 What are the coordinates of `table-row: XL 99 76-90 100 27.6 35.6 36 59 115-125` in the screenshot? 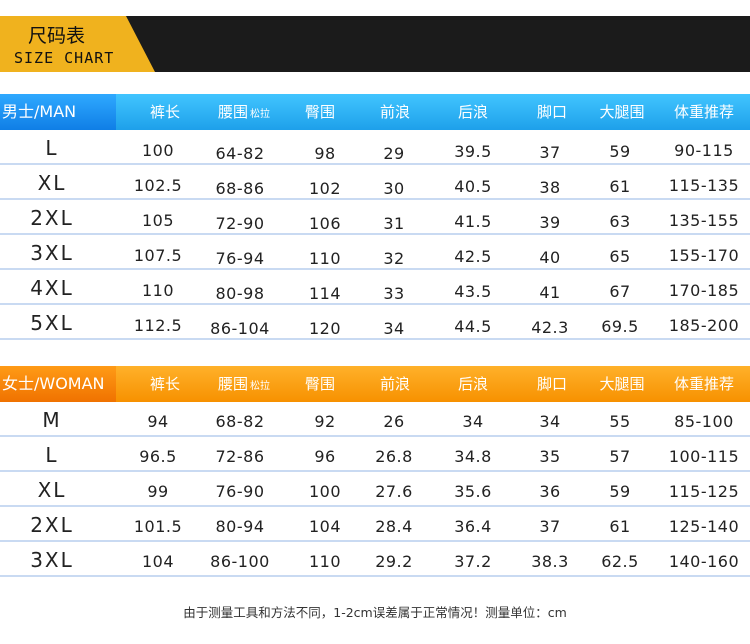 It's located at (375, 490).